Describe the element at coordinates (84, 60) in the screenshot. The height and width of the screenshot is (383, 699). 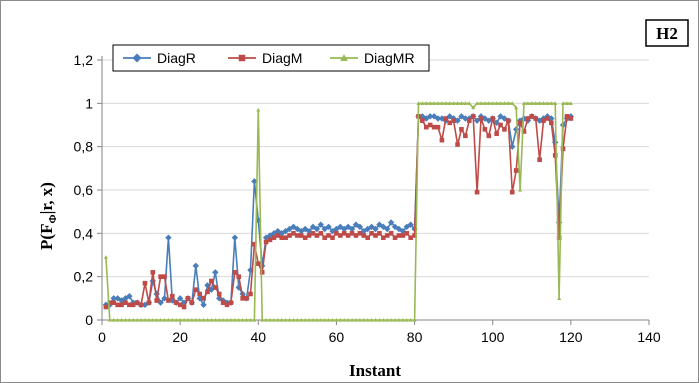
I see `y-tick-label: 1,2` at that location.